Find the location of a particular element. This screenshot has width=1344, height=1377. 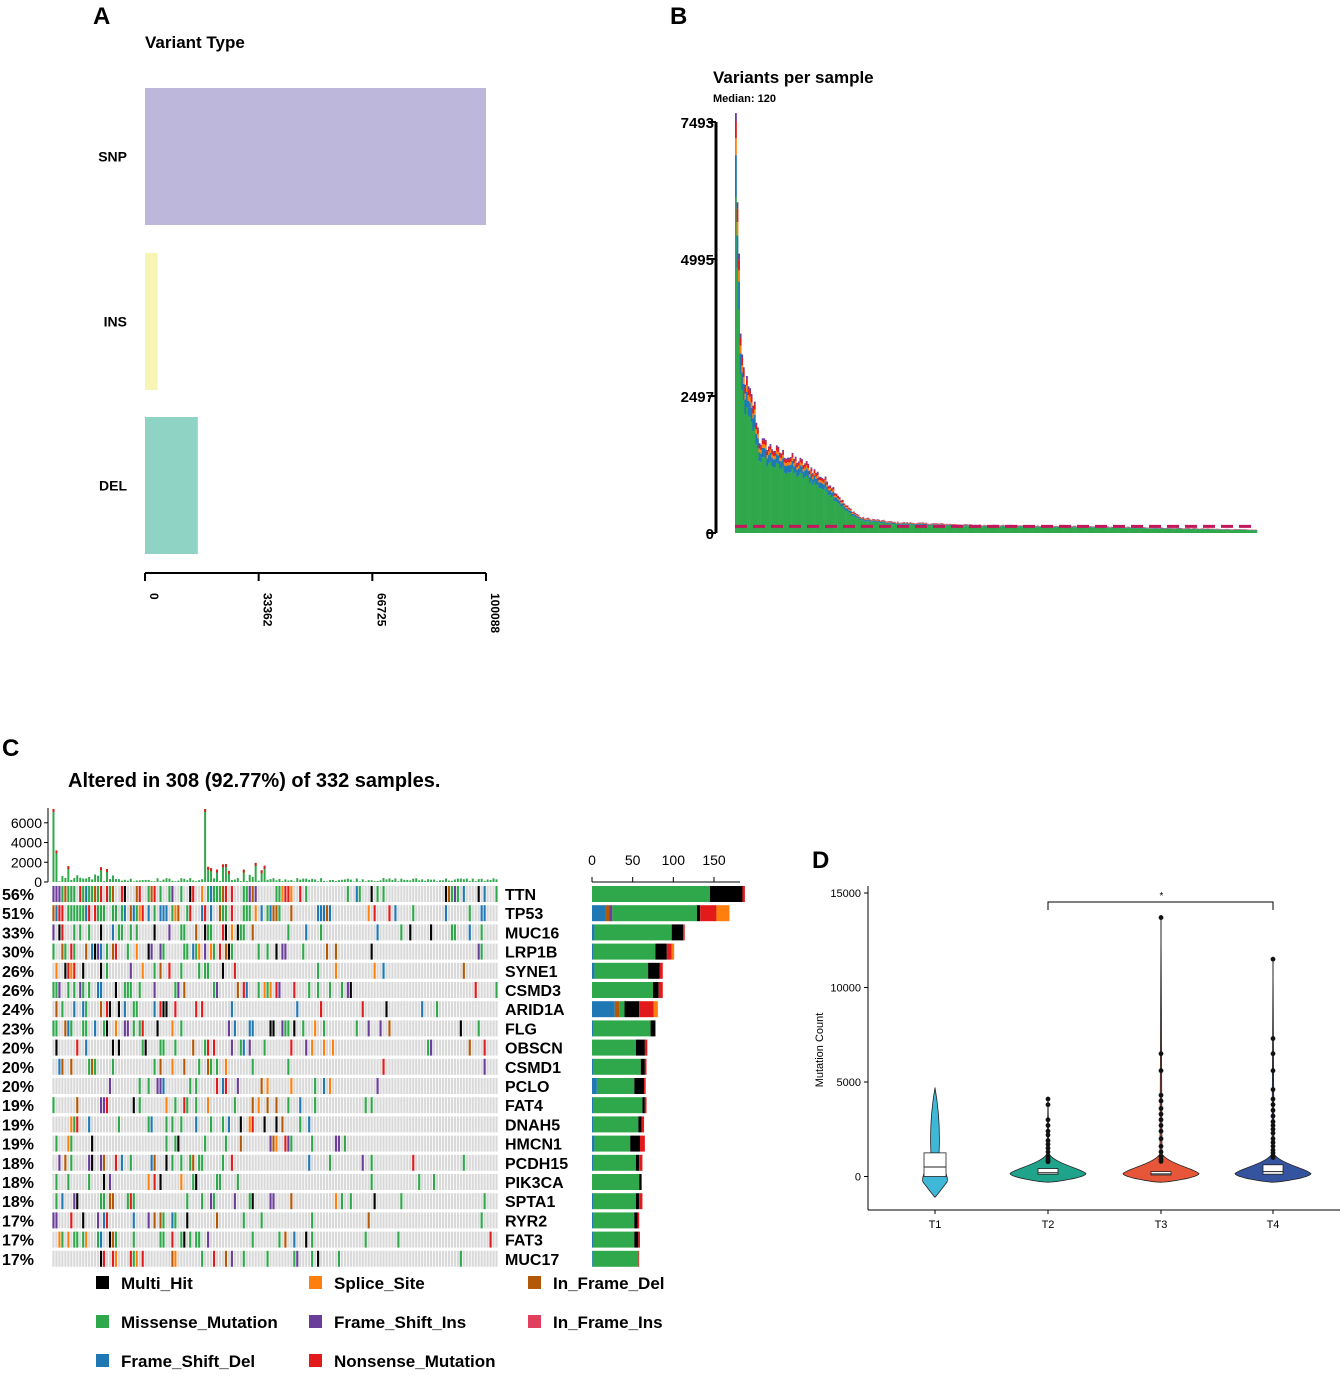

gene-bar-segment is located at coordinates (639, 1086).